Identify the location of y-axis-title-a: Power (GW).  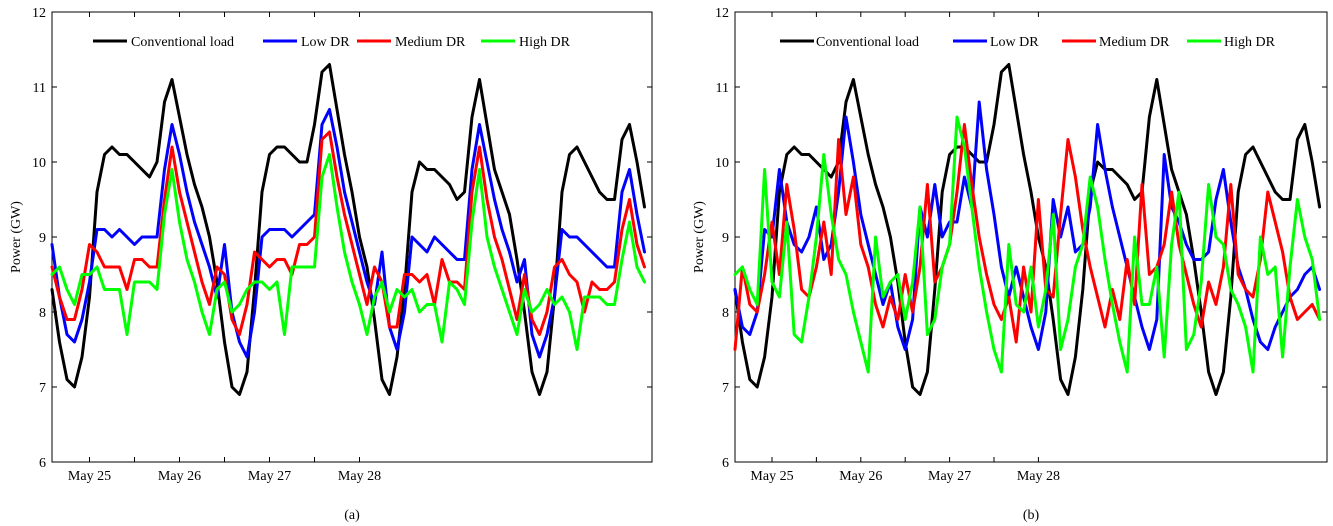
(16, 237).